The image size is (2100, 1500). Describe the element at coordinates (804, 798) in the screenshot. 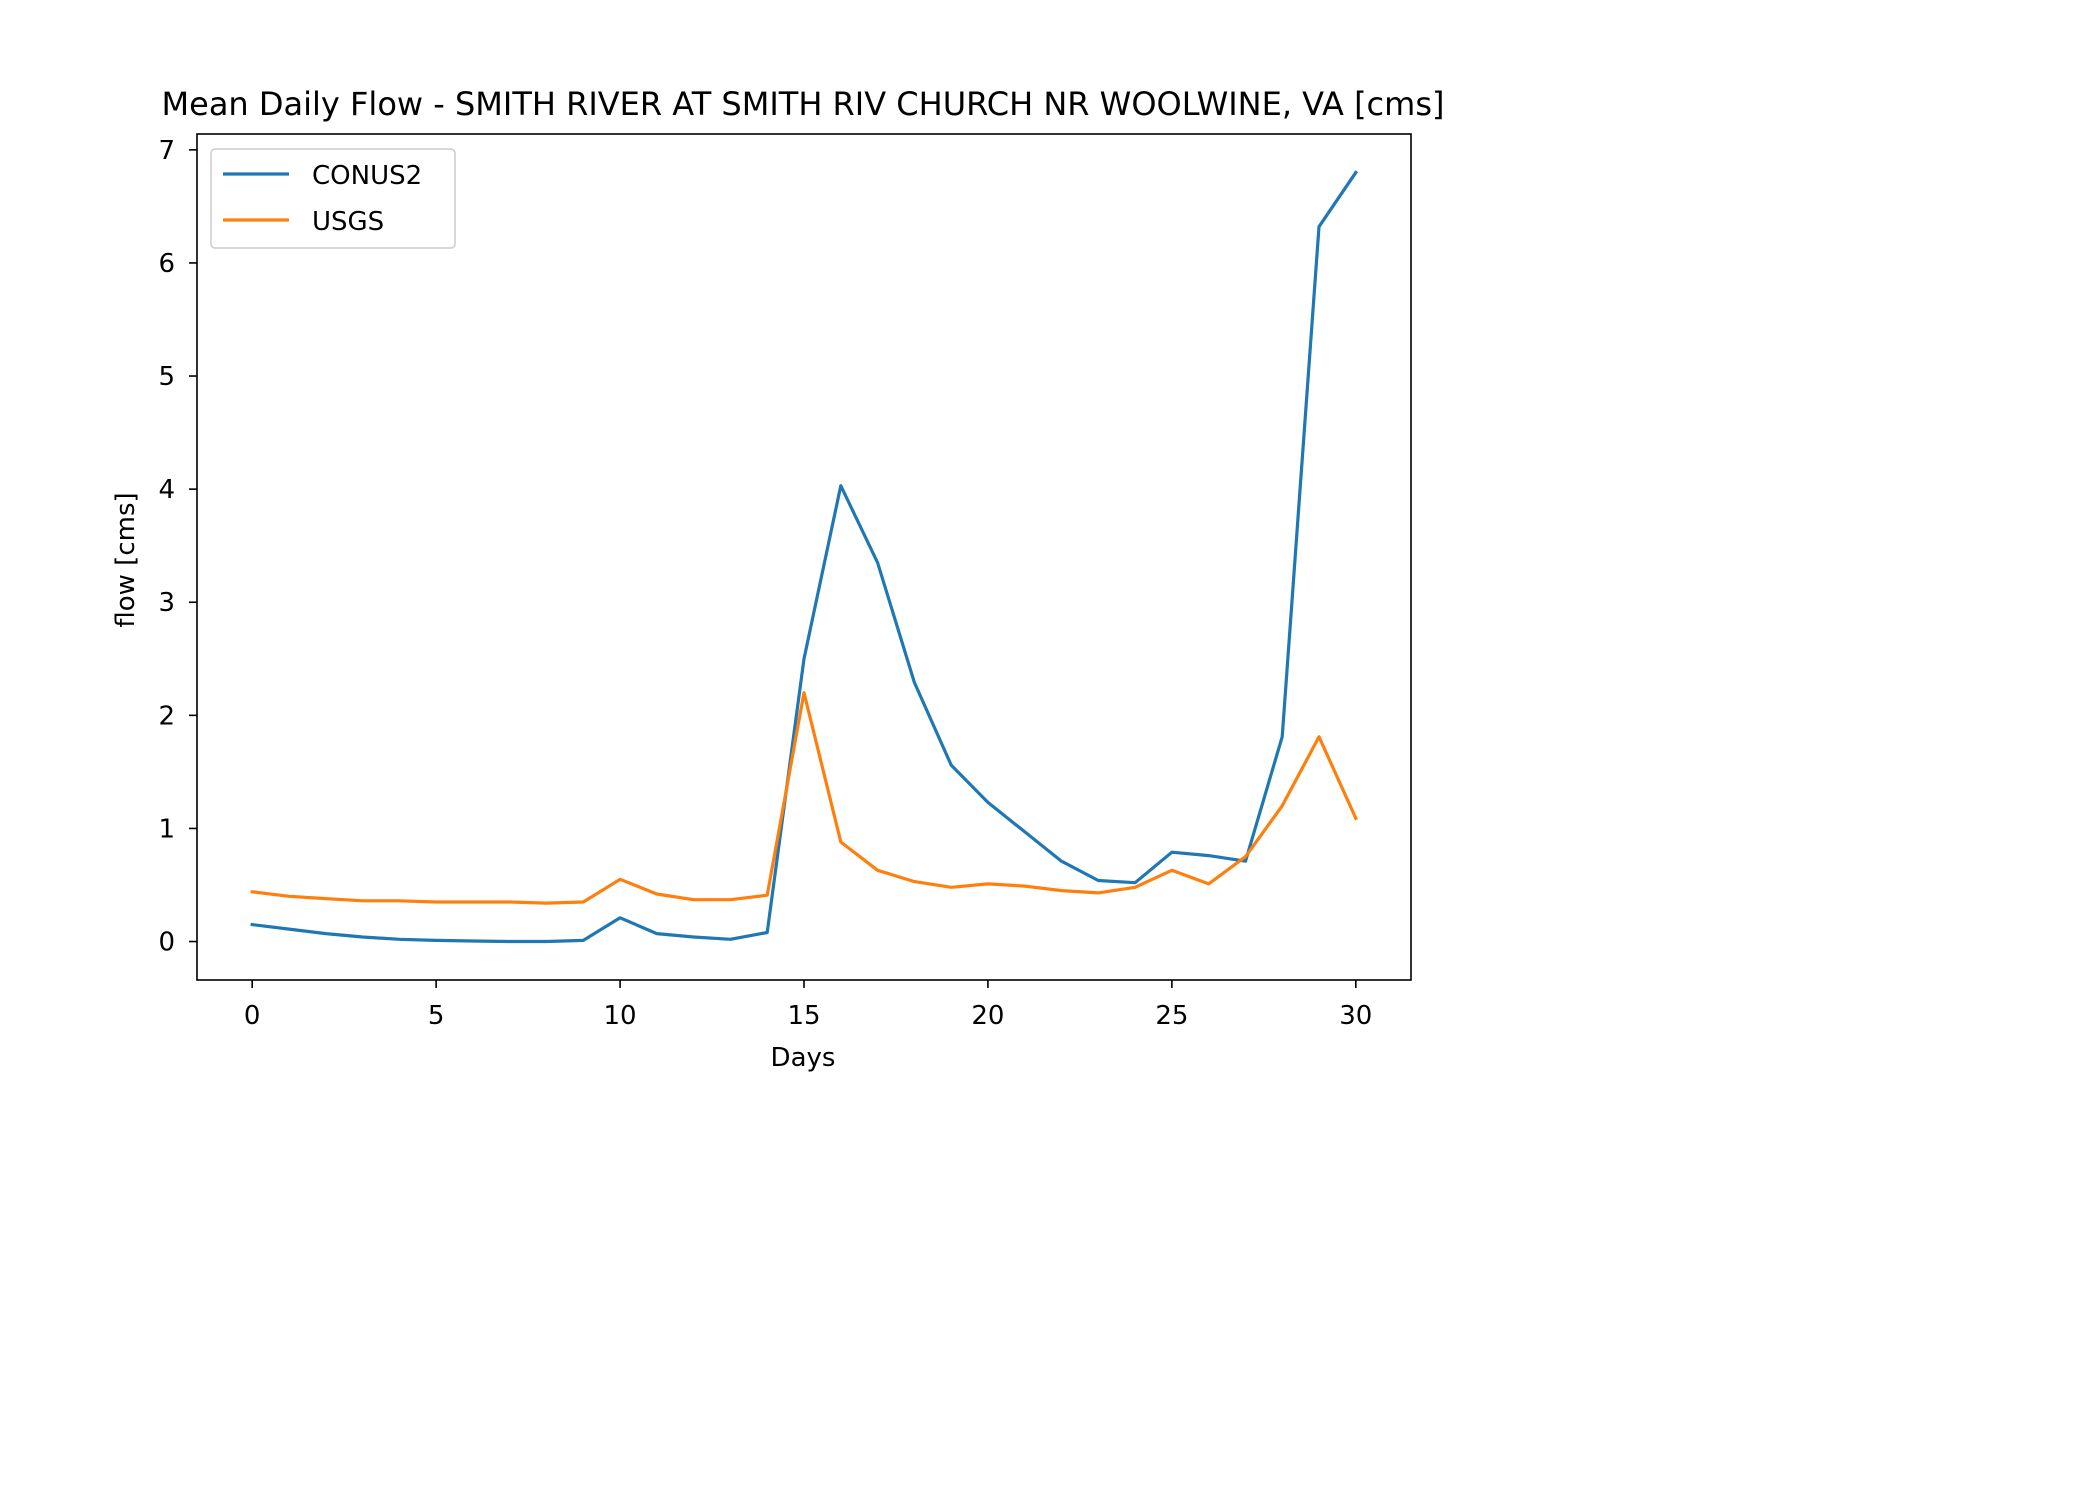

I see `series-line-usgs` at that location.